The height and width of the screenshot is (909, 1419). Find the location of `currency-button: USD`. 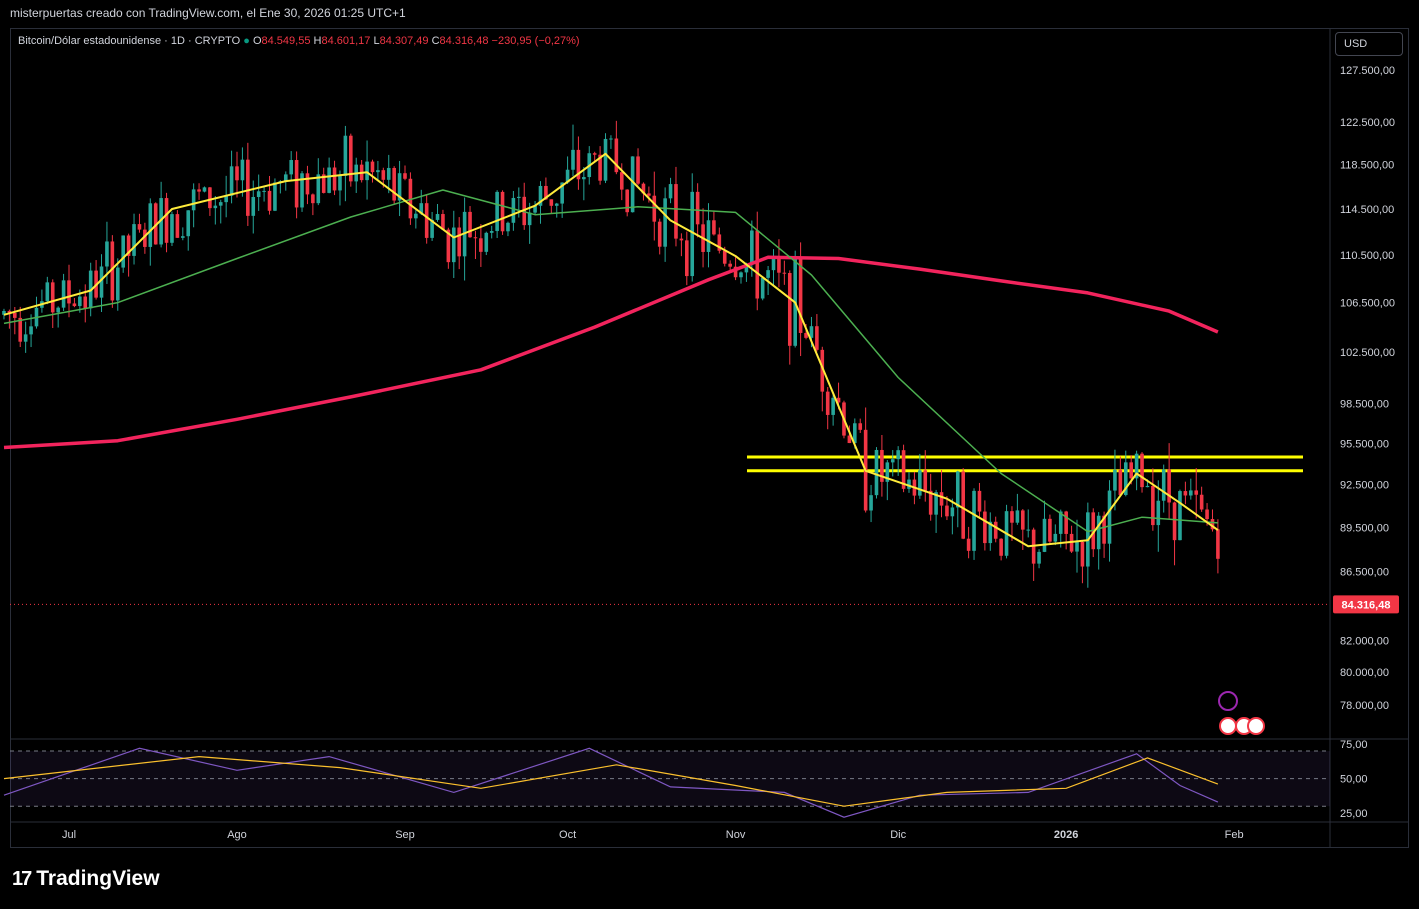

currency-button: USD is located at coordinates (1369, 44).